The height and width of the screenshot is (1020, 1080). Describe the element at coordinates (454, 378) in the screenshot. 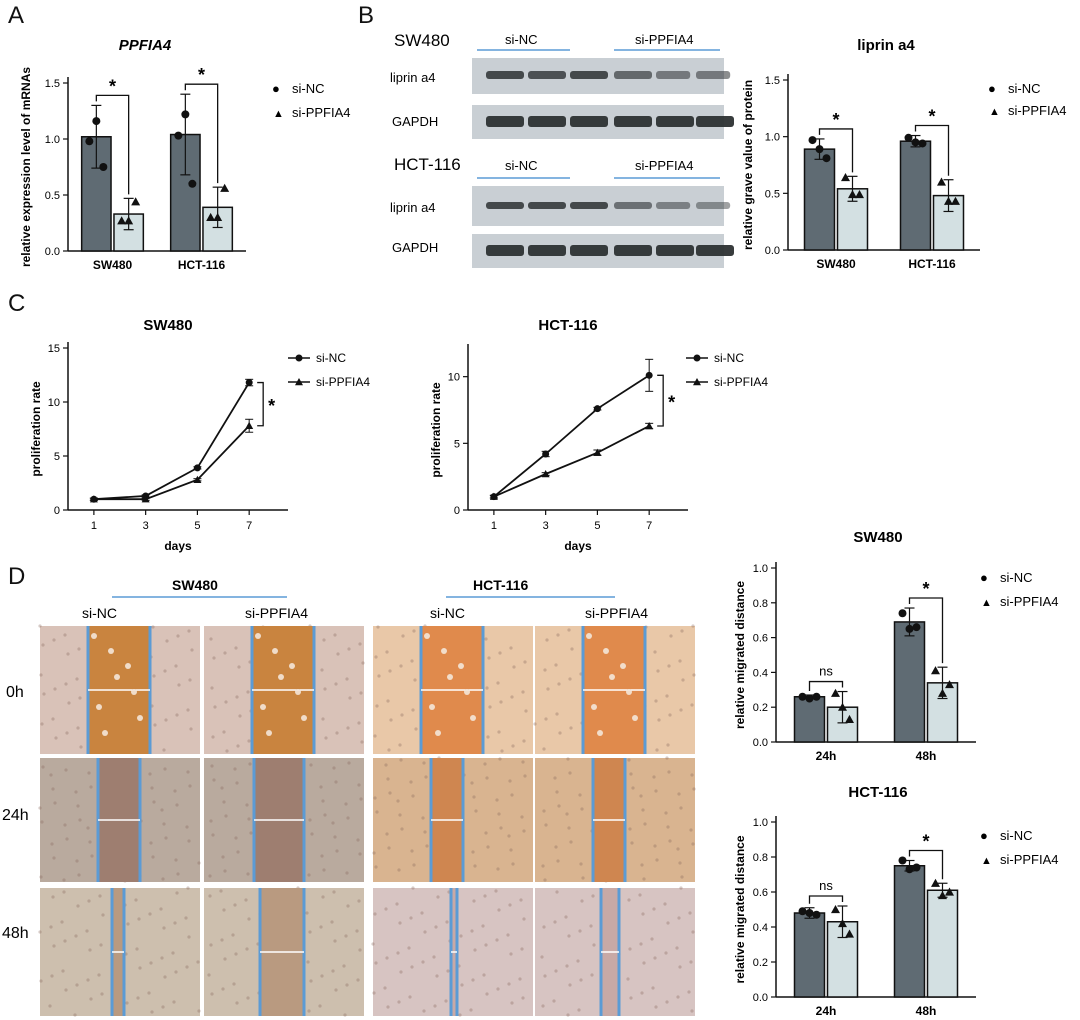

I see `y-tick-label: 10` at that location.